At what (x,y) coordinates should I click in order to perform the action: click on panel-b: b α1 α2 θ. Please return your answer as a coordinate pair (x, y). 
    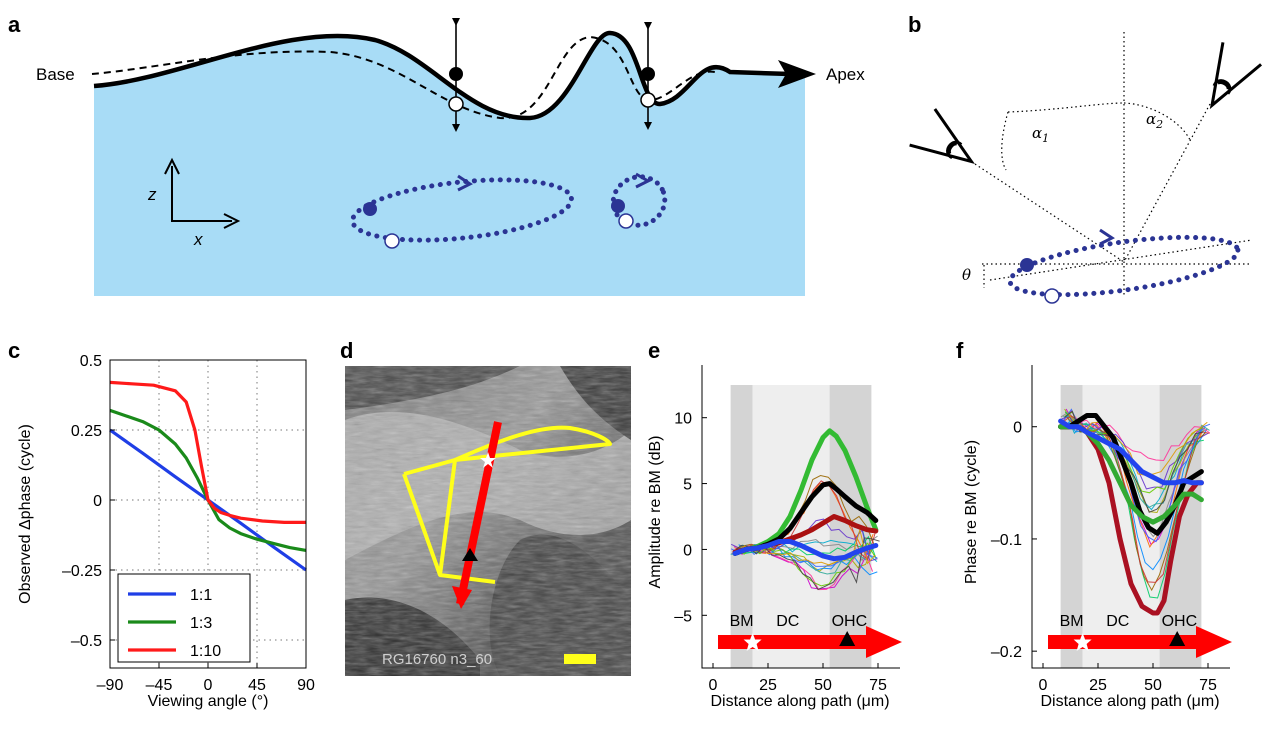
    Looking at the image, I should click on (1085, 158).